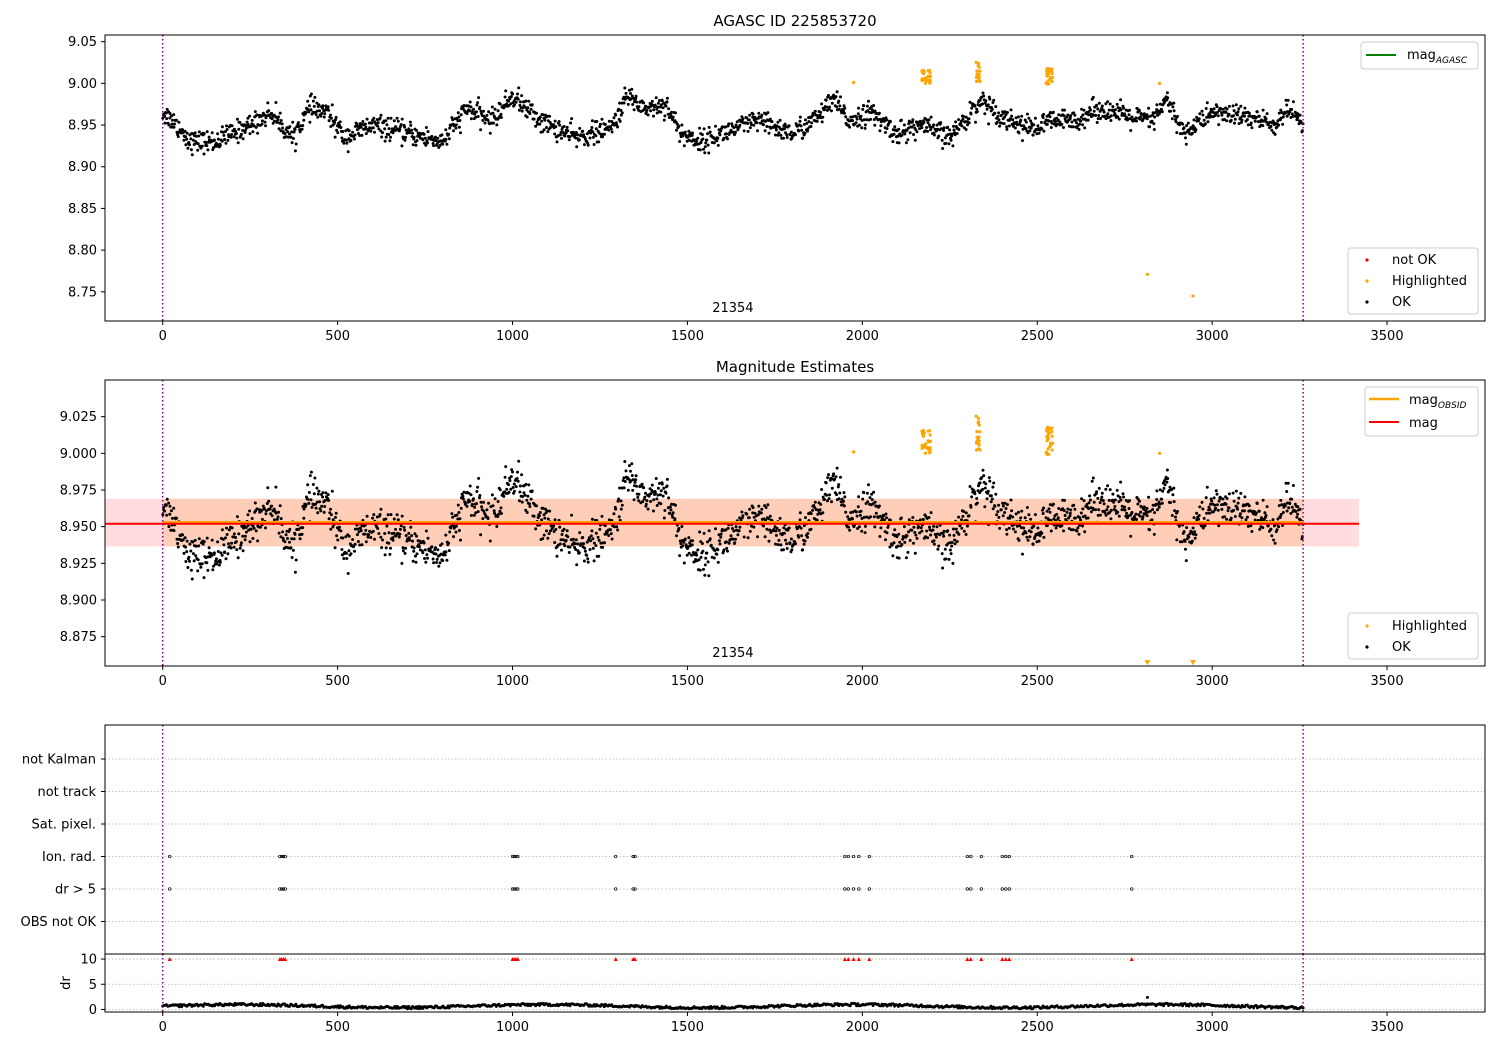  I want to click on panel-mag-xtick-label: 0, so click(163, 681).